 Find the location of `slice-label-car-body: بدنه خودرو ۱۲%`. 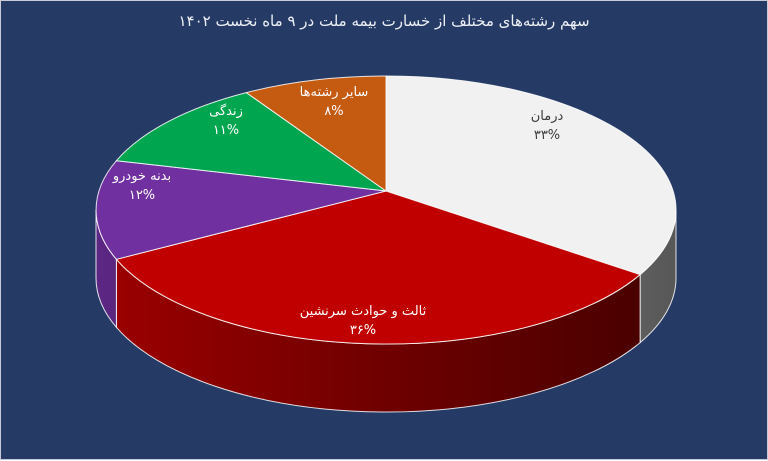

slice-label-car-body: بدنه خودرو ۱۲% is located at coordinates (142, 186).